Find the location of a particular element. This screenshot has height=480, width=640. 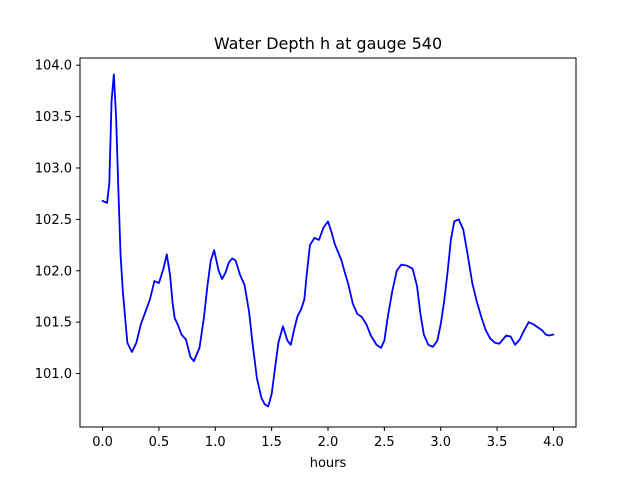

y-tick-label: 103.5 is located at coordinates (53, 117).